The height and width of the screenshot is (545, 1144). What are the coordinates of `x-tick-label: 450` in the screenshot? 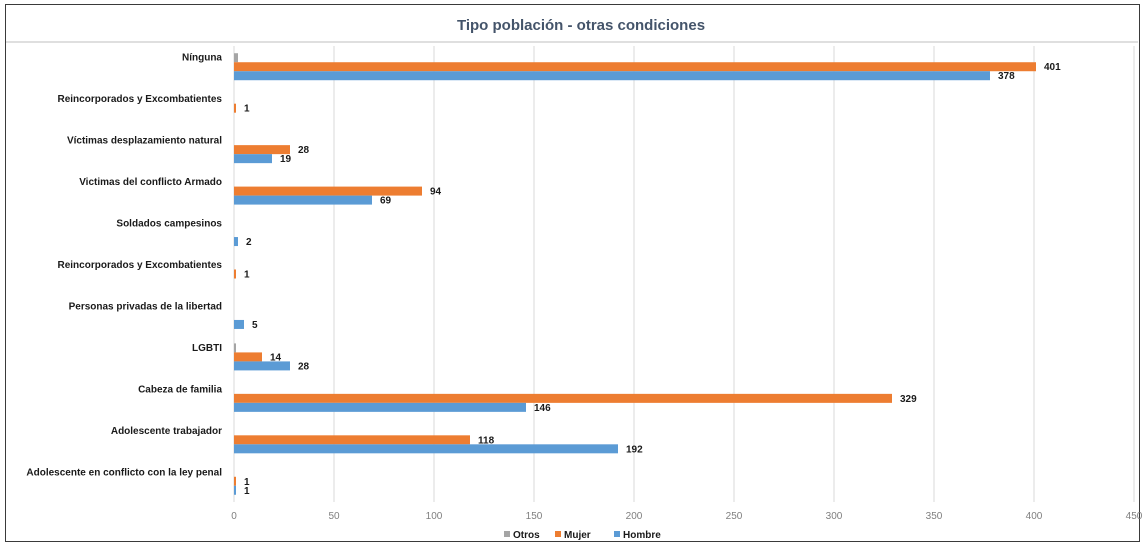 It's located at (1134, 516).